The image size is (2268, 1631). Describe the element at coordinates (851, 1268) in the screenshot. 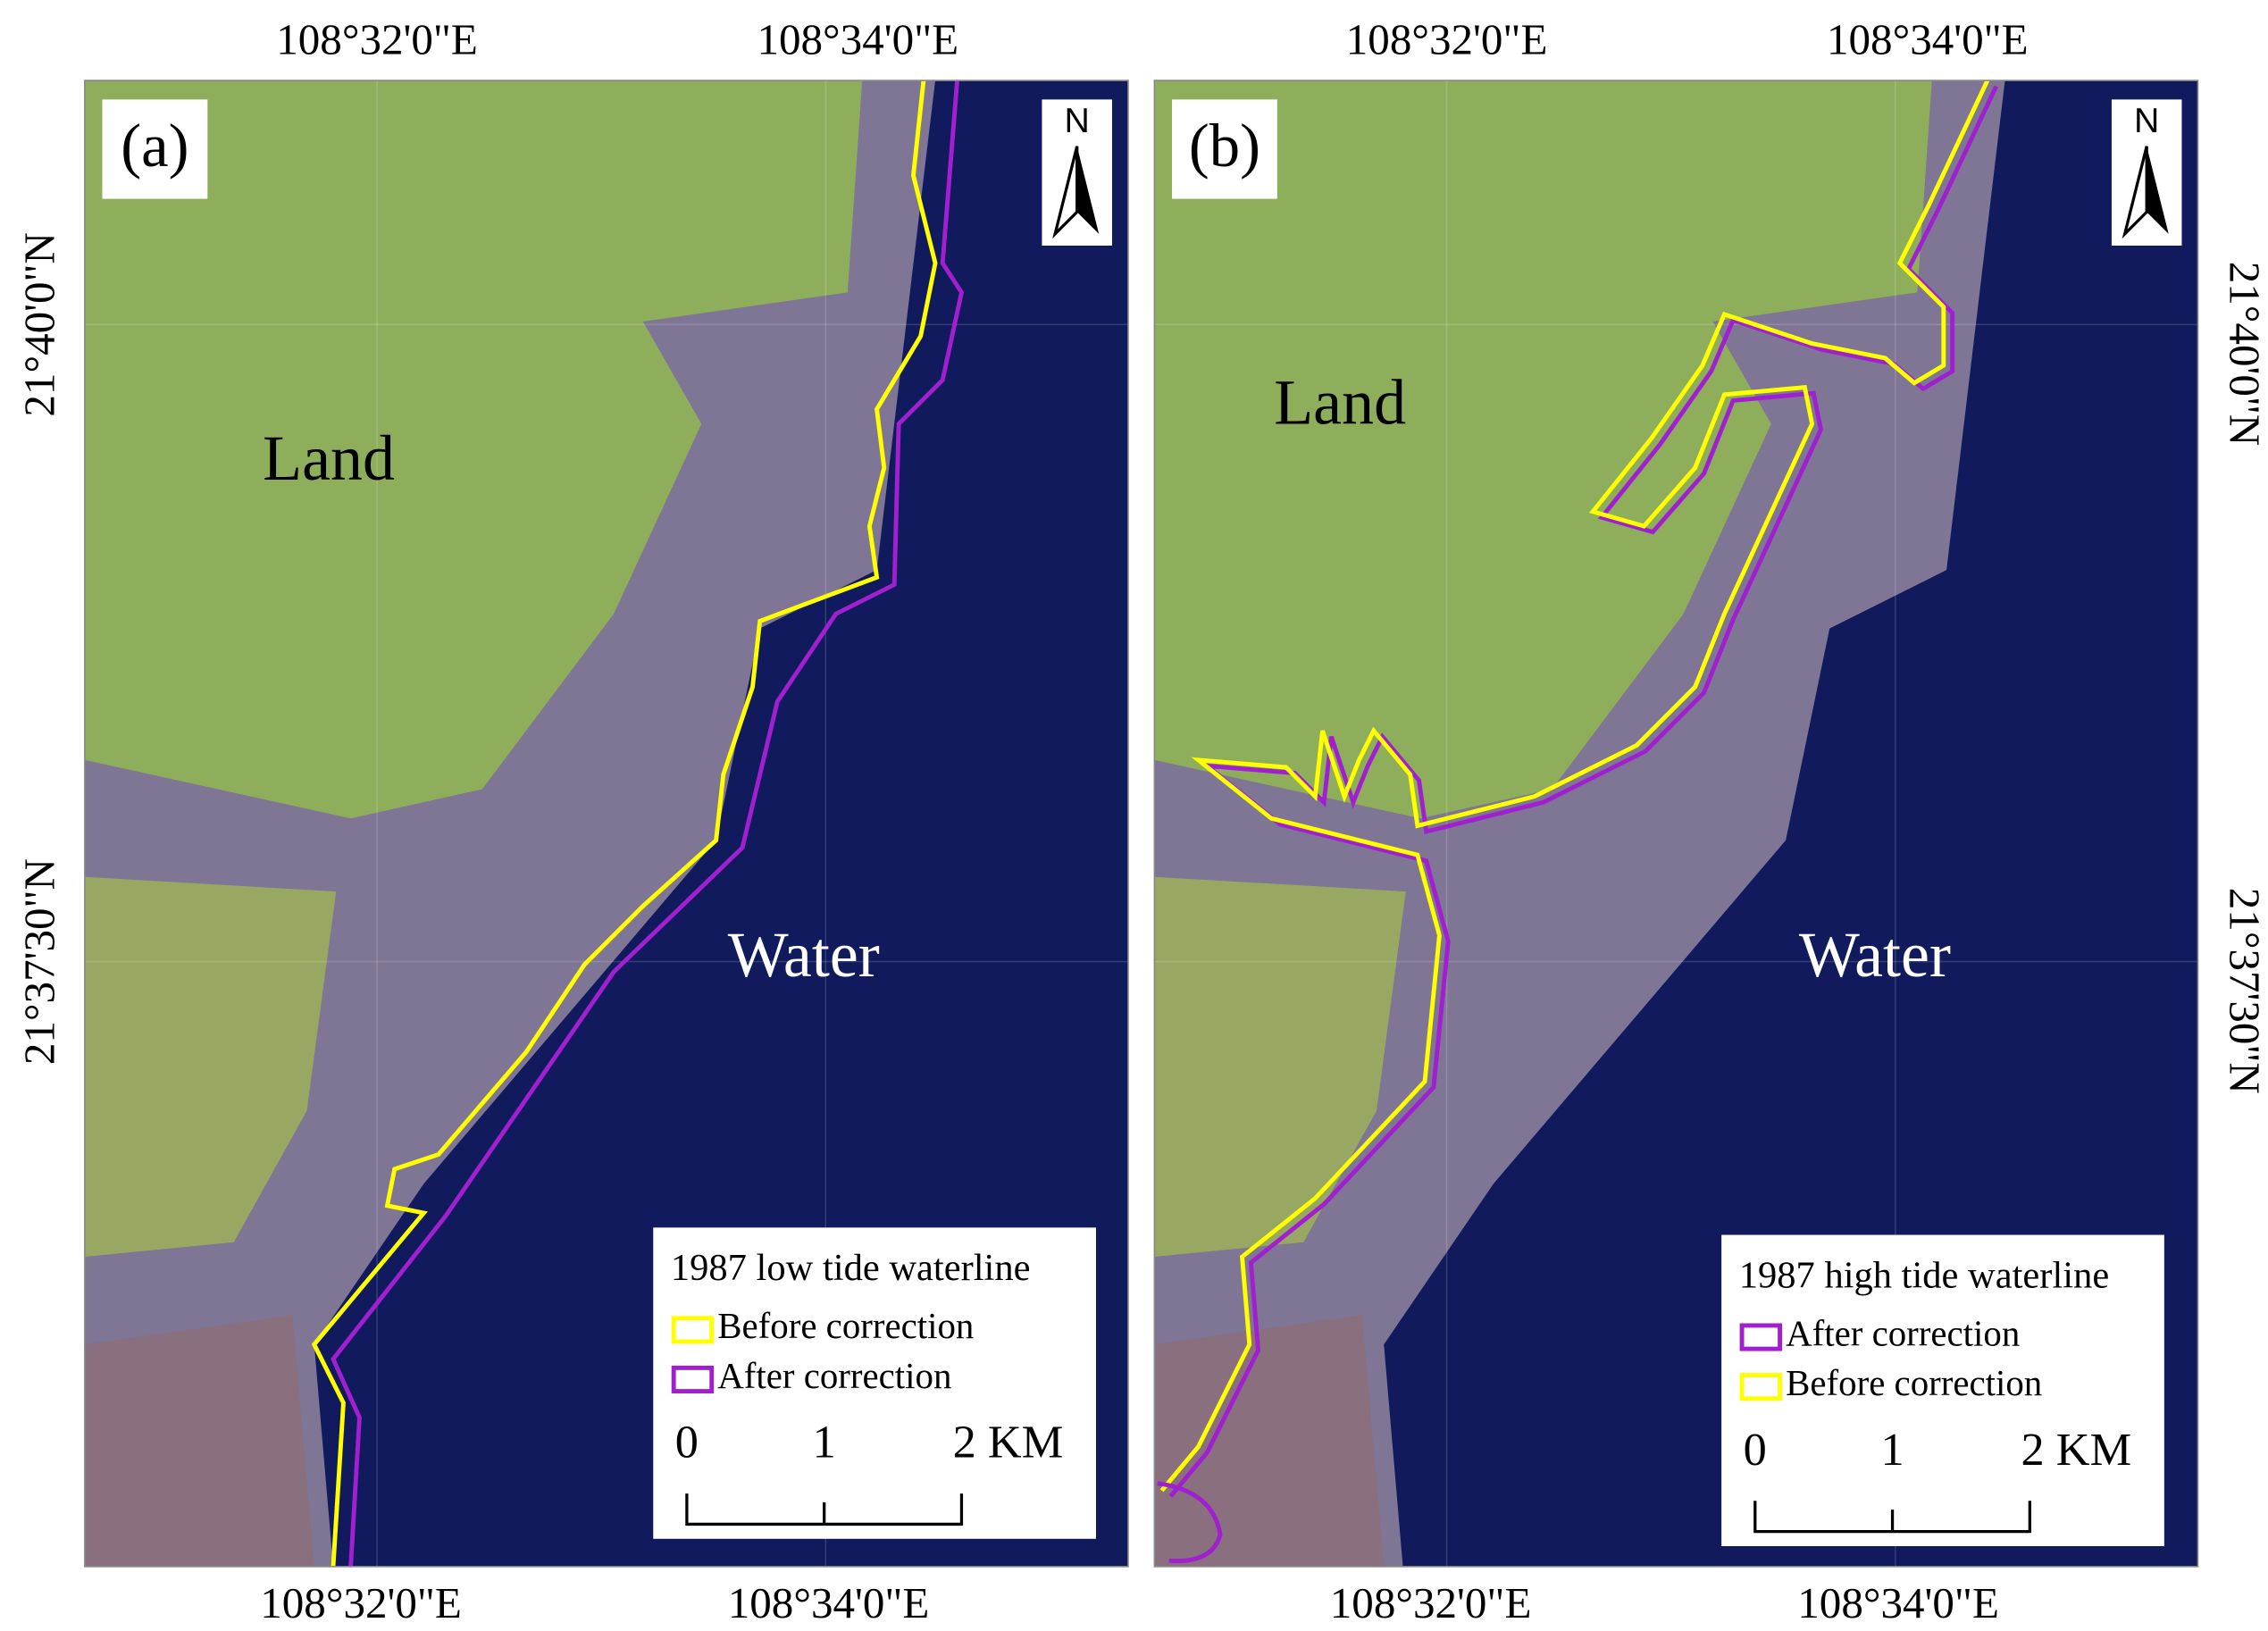

I see `legend-title: 1987 low tide waterline` at that location.